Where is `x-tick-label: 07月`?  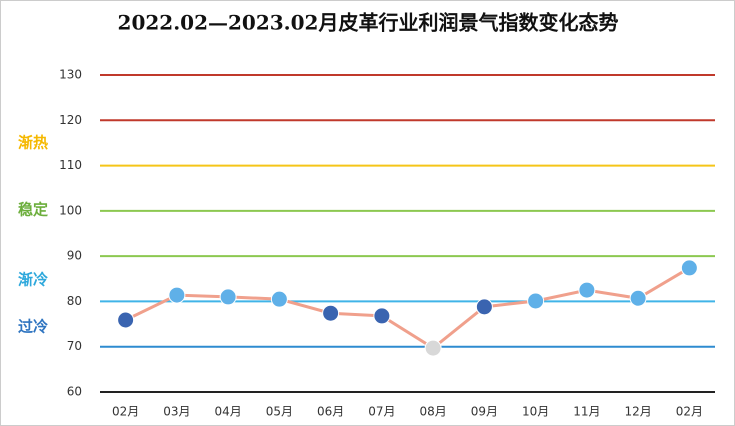 x-tick-label: 07月 is located at coordinates (381, 412).